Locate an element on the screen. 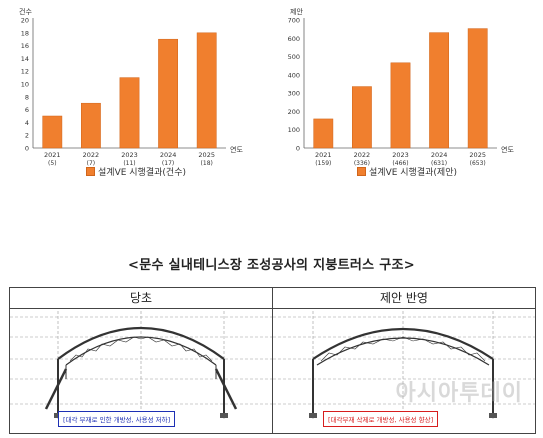 The width and height of the screenshot is (543, 438). proposed-design-caption: [대각부재 삭제로 개방성, 사용성 향상] is located at coordinates (381, 419).